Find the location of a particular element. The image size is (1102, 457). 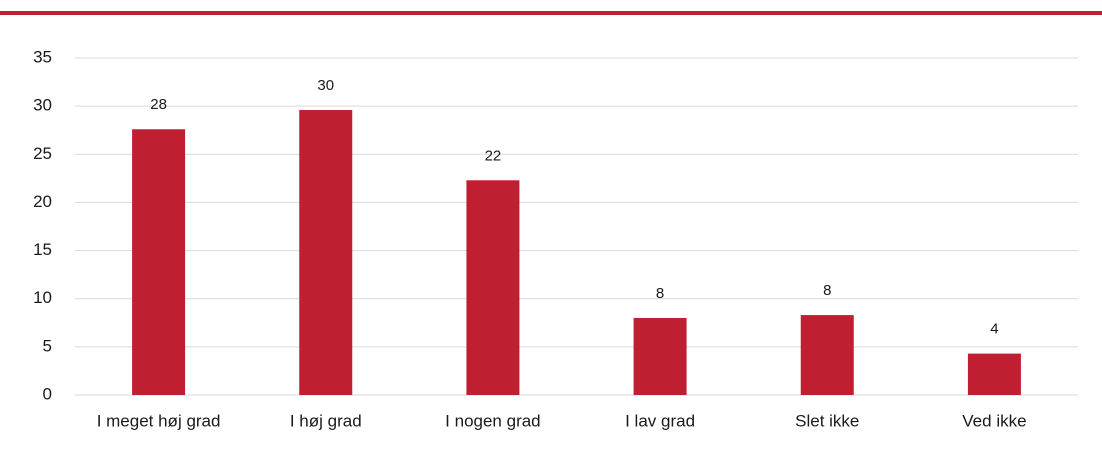

y-tick-label: 15 is located at coordinates (42, 249).